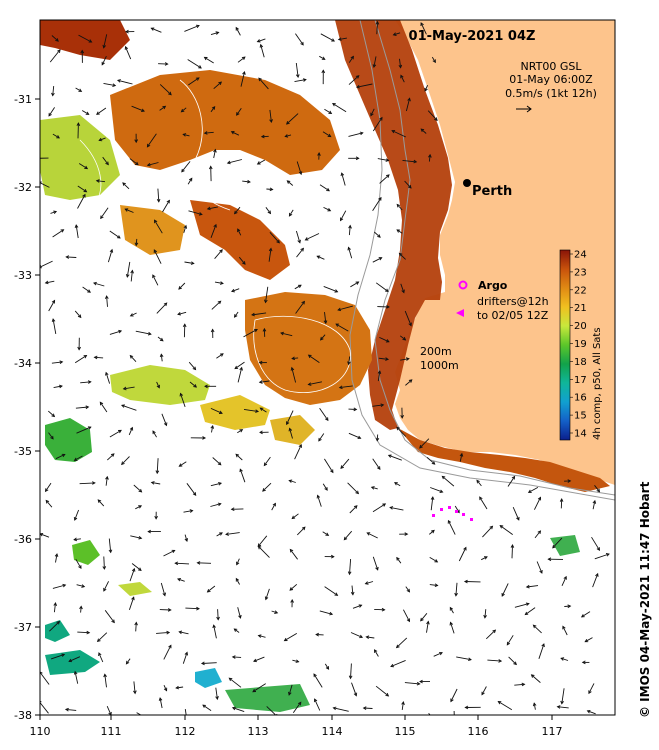  What do you see at coordinates (240, 240) in the screenshot?
I see `warm-patch` at bounding box center [240, 240].